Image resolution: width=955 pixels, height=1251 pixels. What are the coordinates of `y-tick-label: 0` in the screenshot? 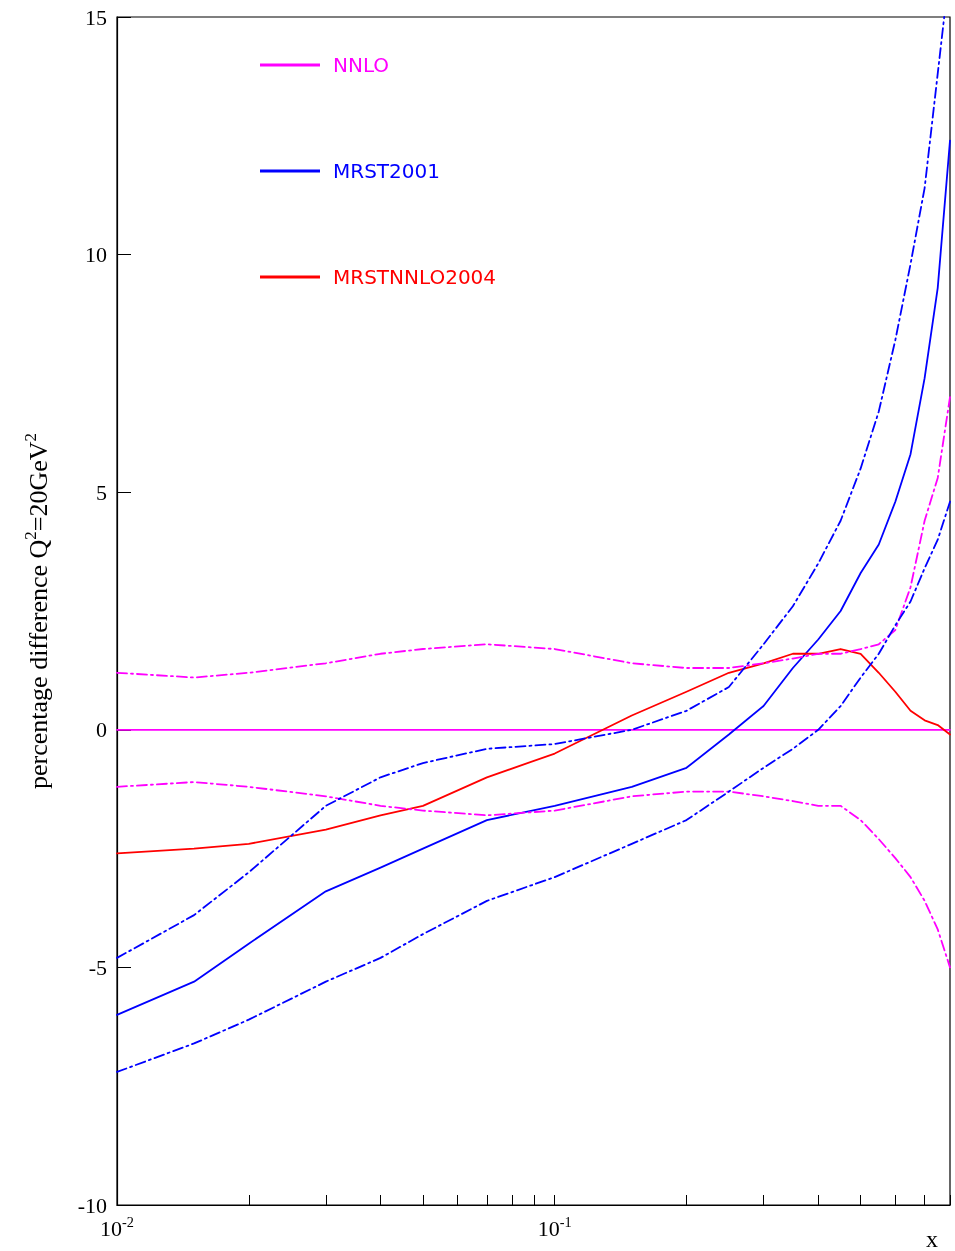 It's located at (101, 730).